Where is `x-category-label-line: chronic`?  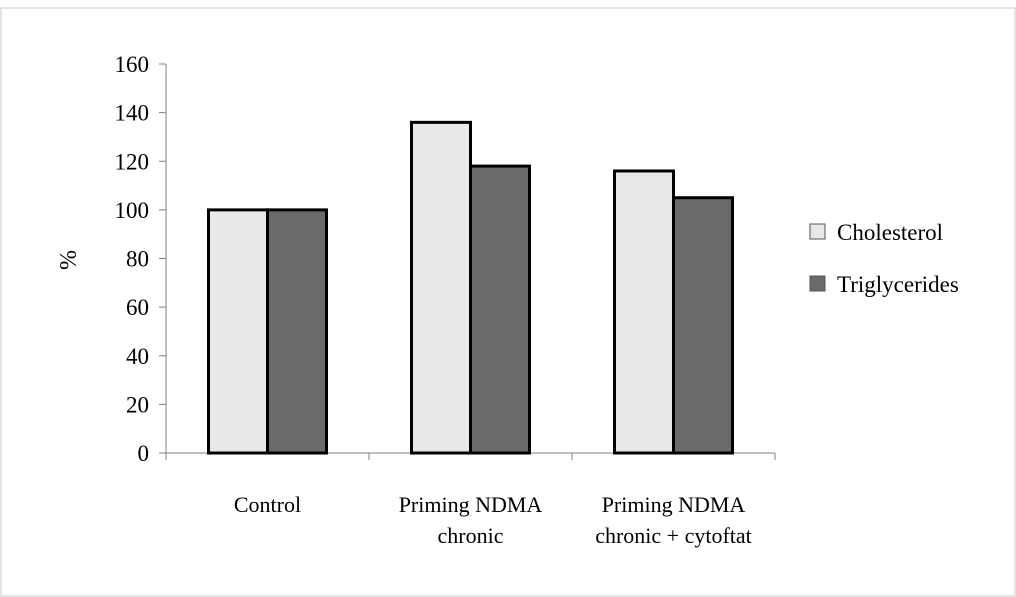 x-category-label-line: chronic is located at coordinates (471, 535).